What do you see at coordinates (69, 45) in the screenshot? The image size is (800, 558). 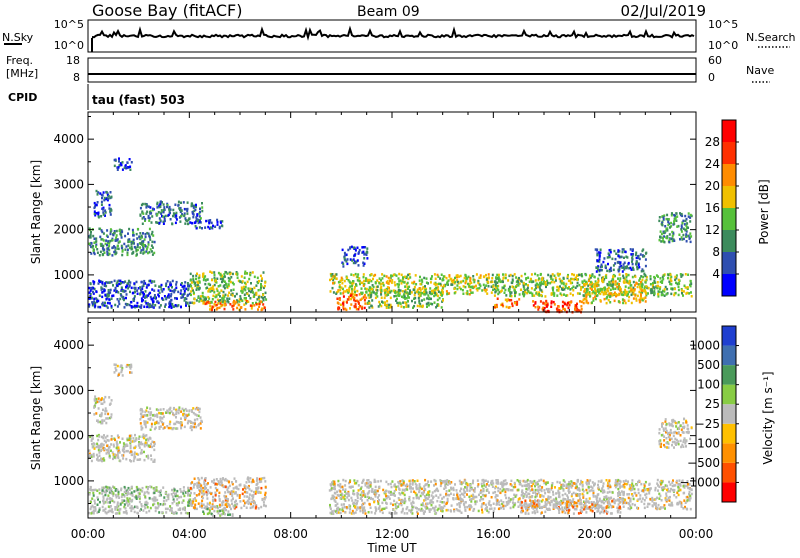 I see `nsky-tick-bottom: 10^0` at bounding box center [69, 45].